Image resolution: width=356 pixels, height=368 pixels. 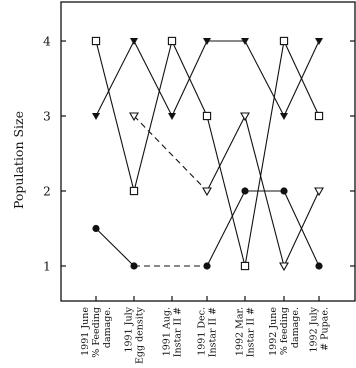 What do you see at coordinates (47, 117) in the screenshot?
I see `y-tick-label: 3` at bounding box center [47, 117].